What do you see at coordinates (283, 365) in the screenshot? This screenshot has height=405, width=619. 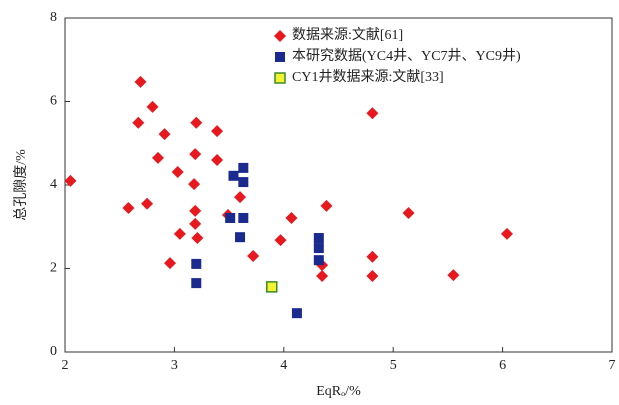 I see `x-tick-label: 4` at bounding box center [283, 365].